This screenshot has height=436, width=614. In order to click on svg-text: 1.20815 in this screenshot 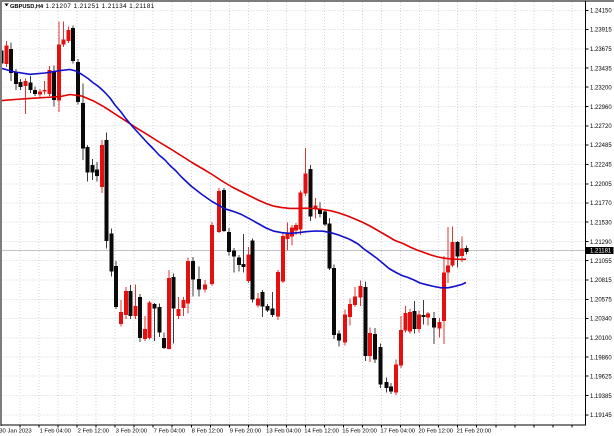, I will do `click(601, 281)`.